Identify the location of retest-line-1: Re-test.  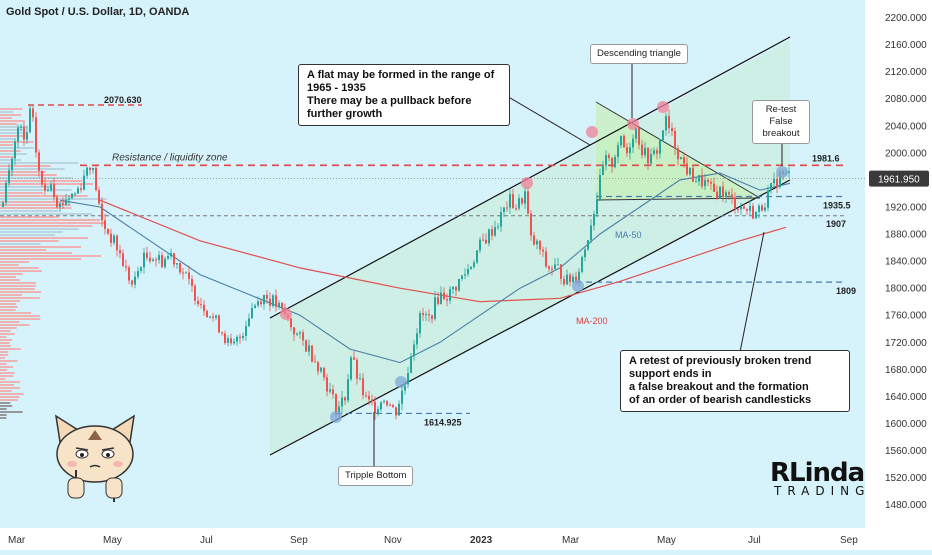
(781, 109).